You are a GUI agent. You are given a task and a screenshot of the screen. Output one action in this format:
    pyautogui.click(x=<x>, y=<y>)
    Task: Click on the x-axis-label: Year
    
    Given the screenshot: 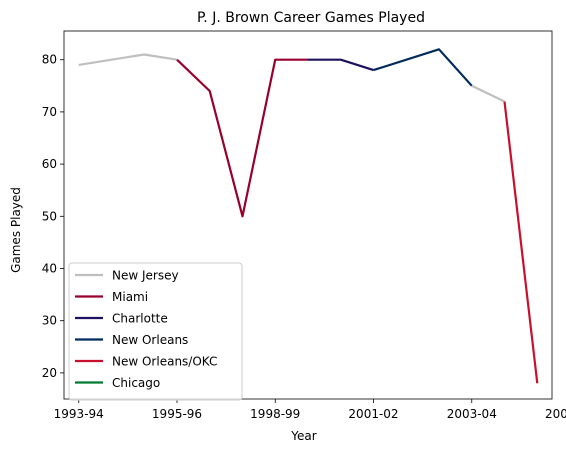 What is the action you would take?
    pyautogui.click(x=303, y=436)
    